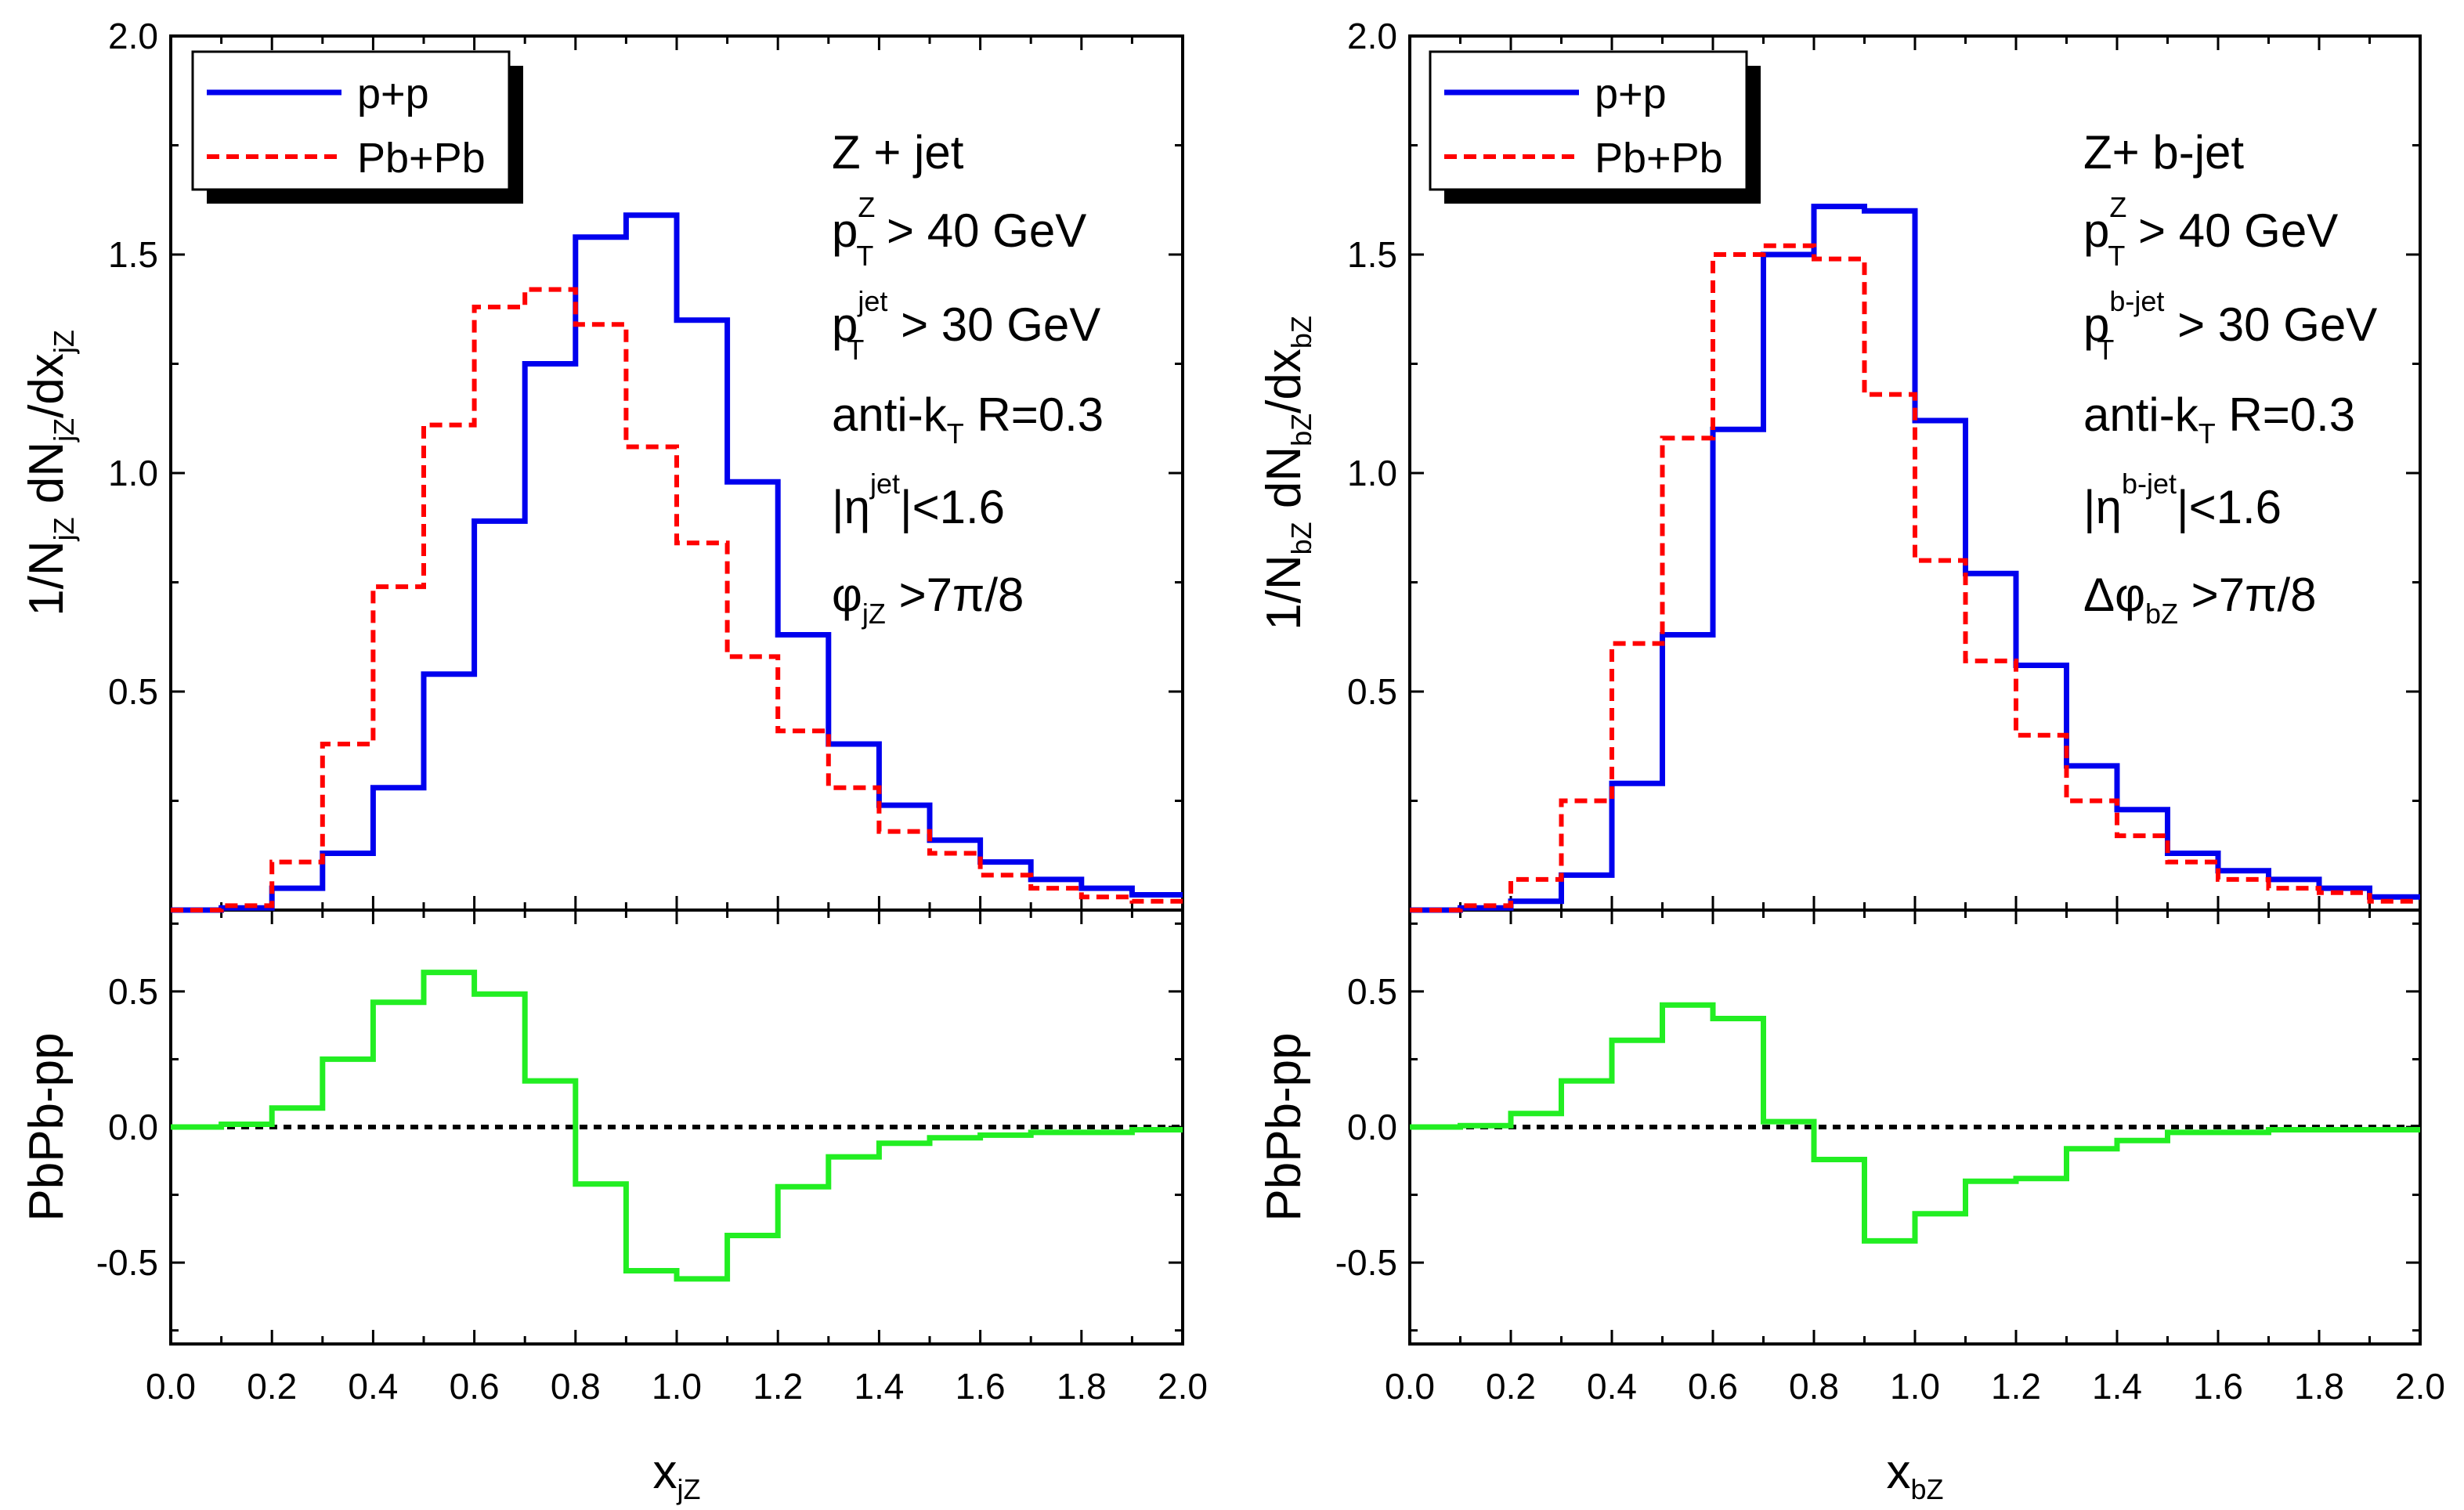  Describe the element at coordinates (1284, 381) in the screenshot. I see `axis-label-text: /dx` at that location.